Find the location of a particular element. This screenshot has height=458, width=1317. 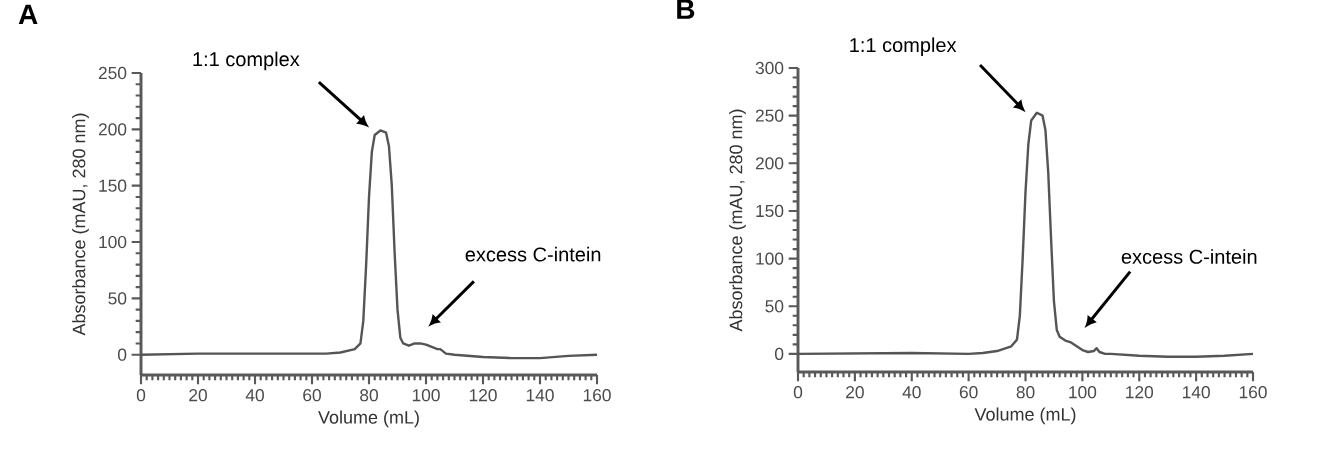

chart-title: B is located at coordinates (686, 9).